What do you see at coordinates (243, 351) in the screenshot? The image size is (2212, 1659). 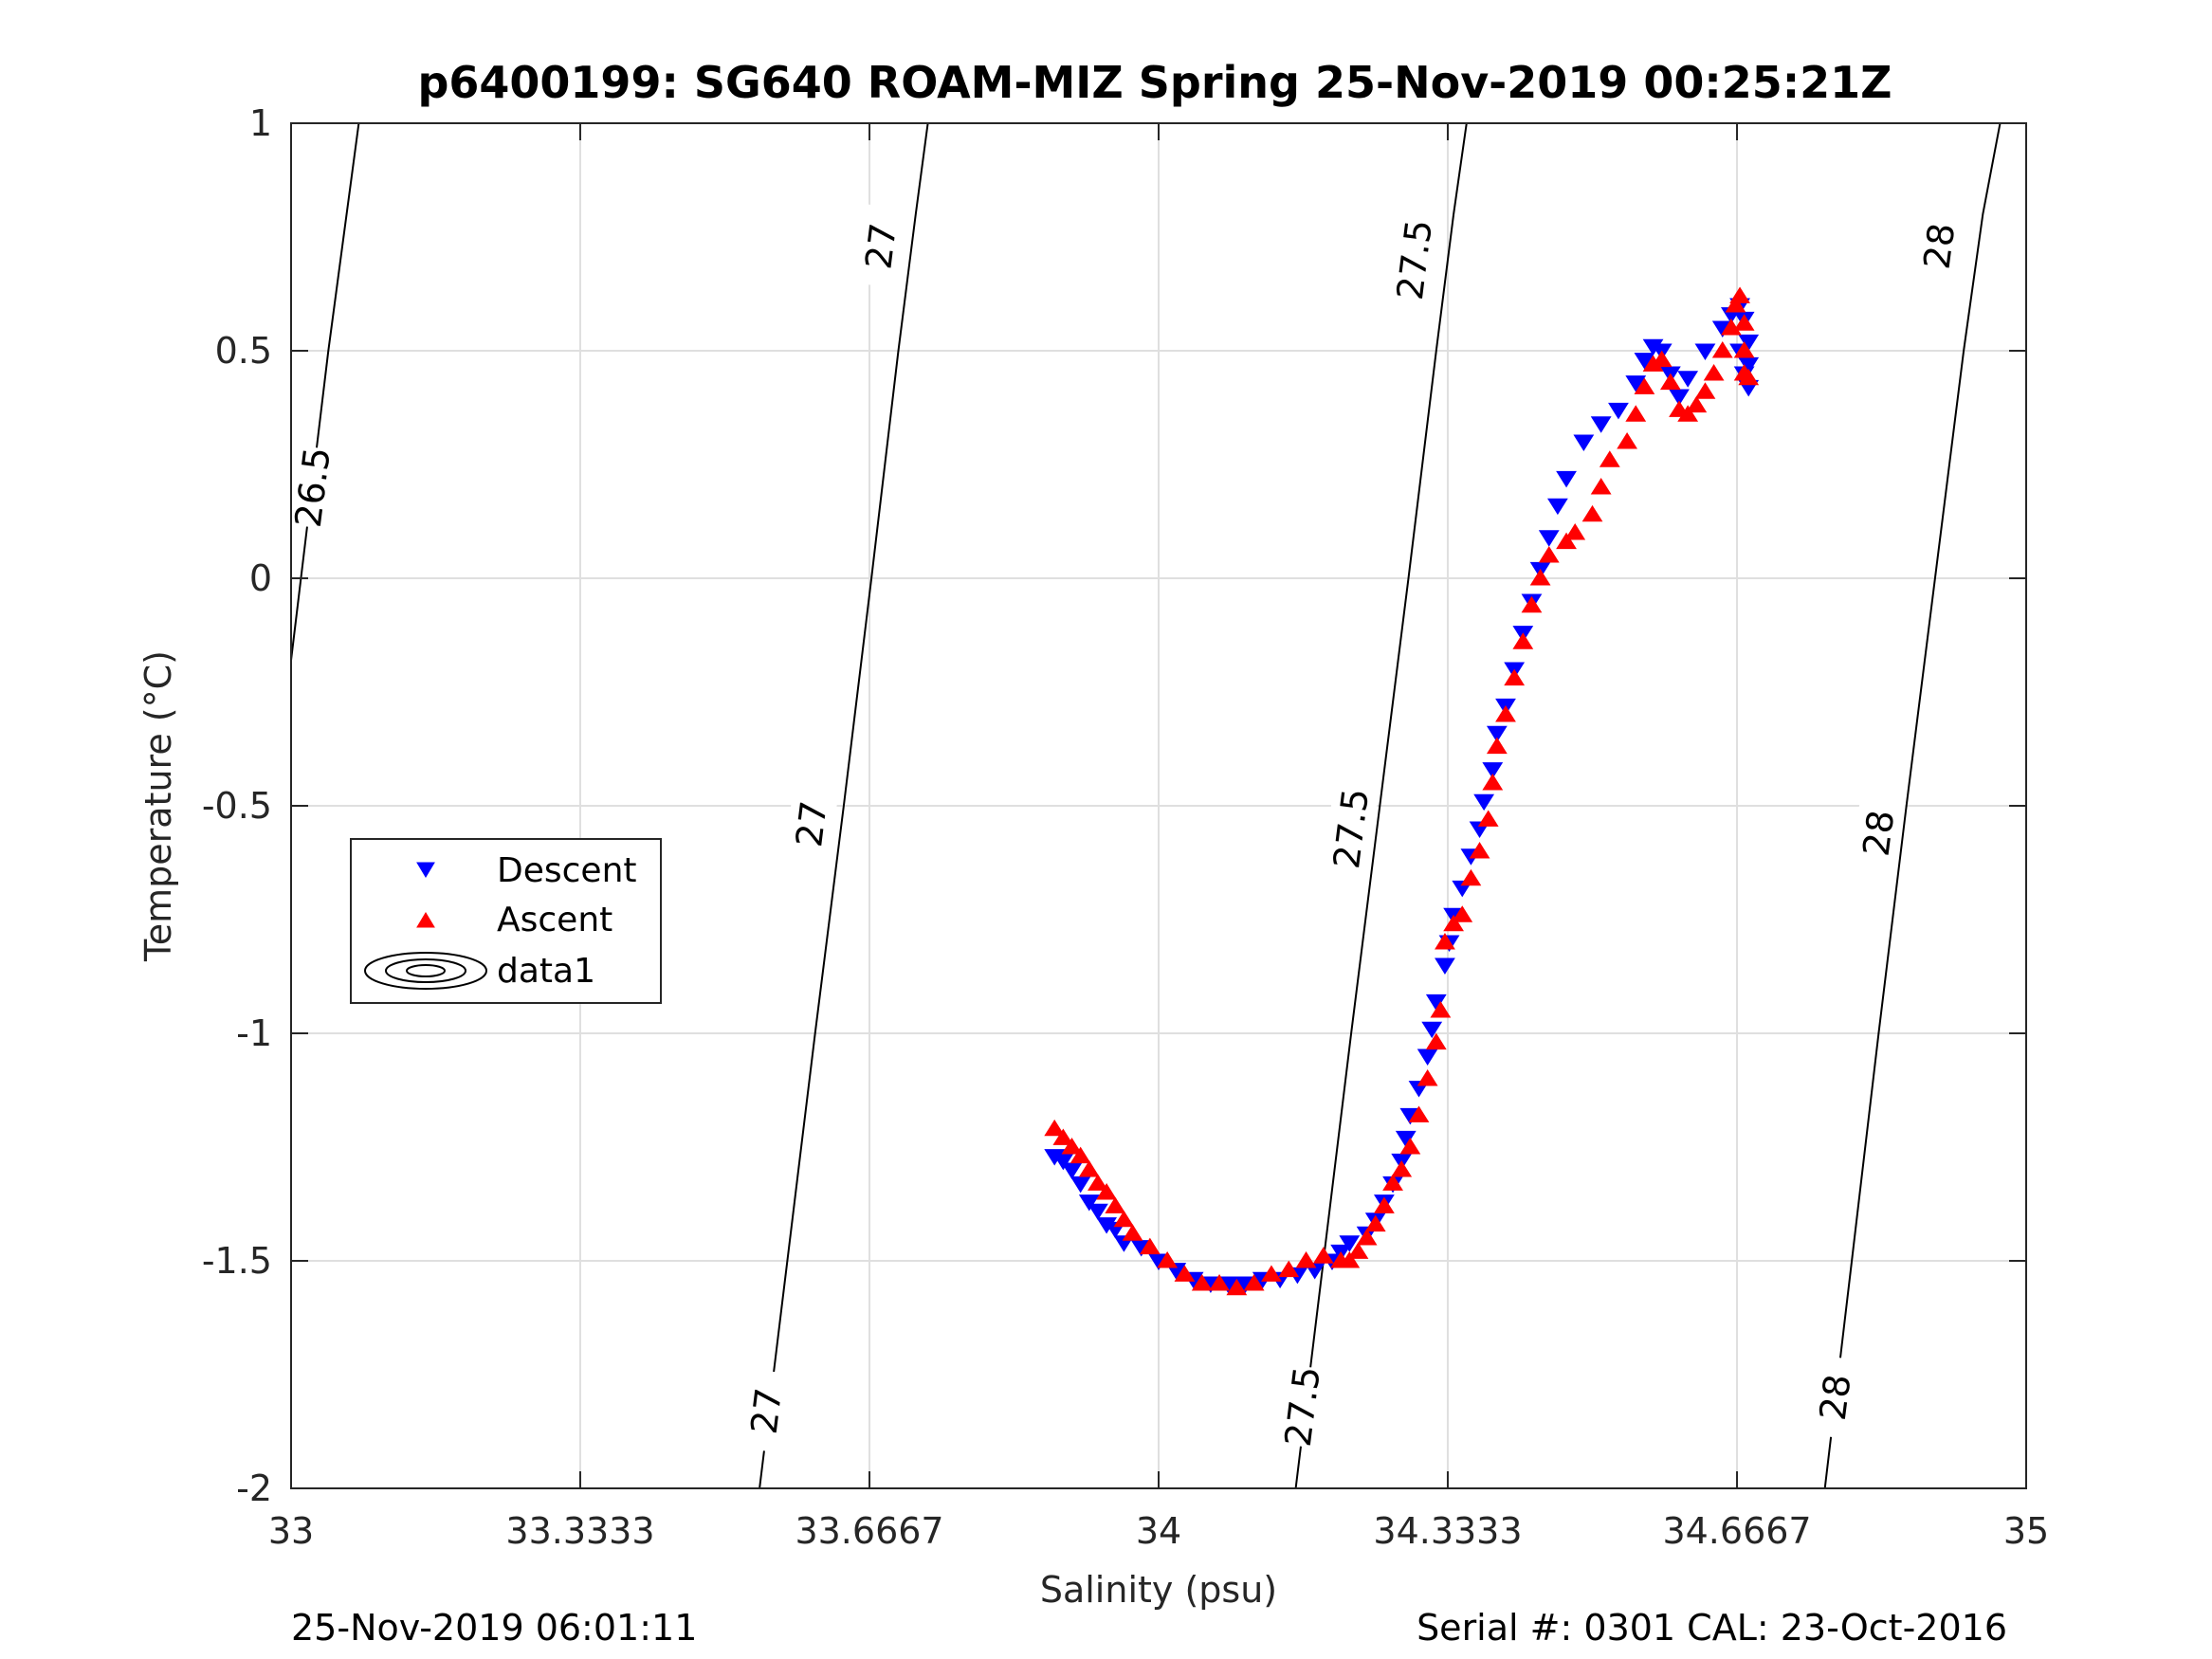 I see `y-tick-label: 0.5` at bounding box center [243, 351].